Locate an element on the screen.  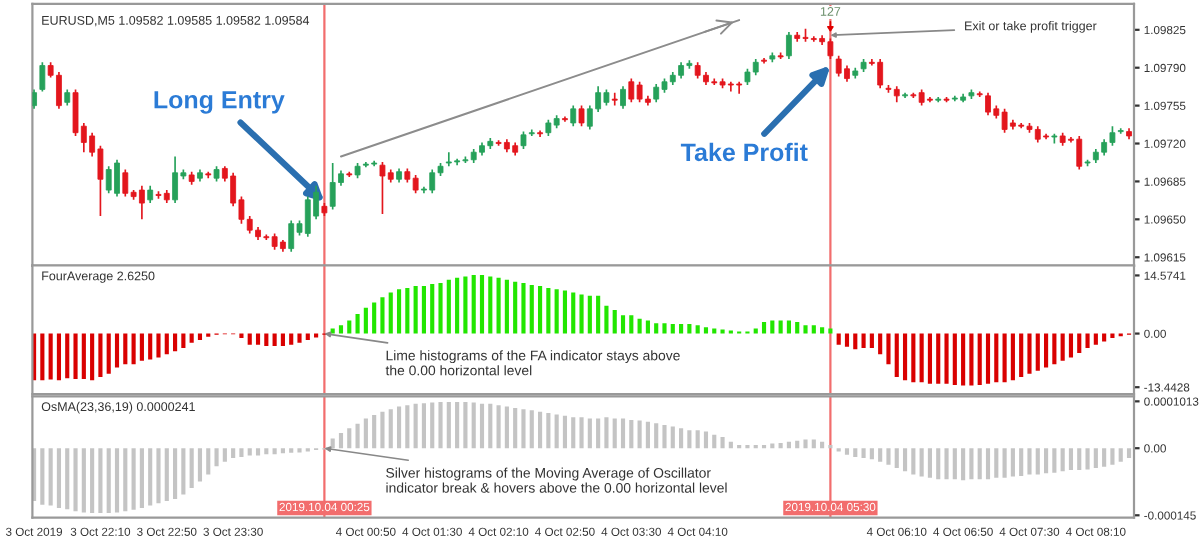
annotation: Take Profit is located at coordinates (744, 152).